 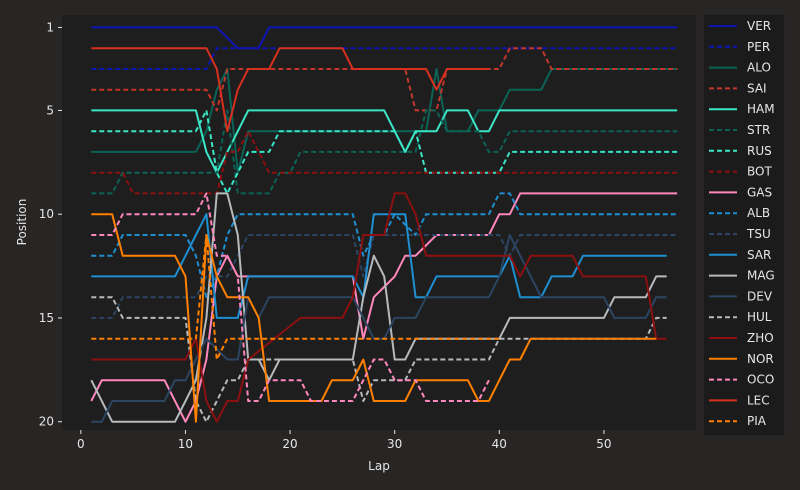 I want to click on x-tick-label: 50, so click(x=603, y=444).